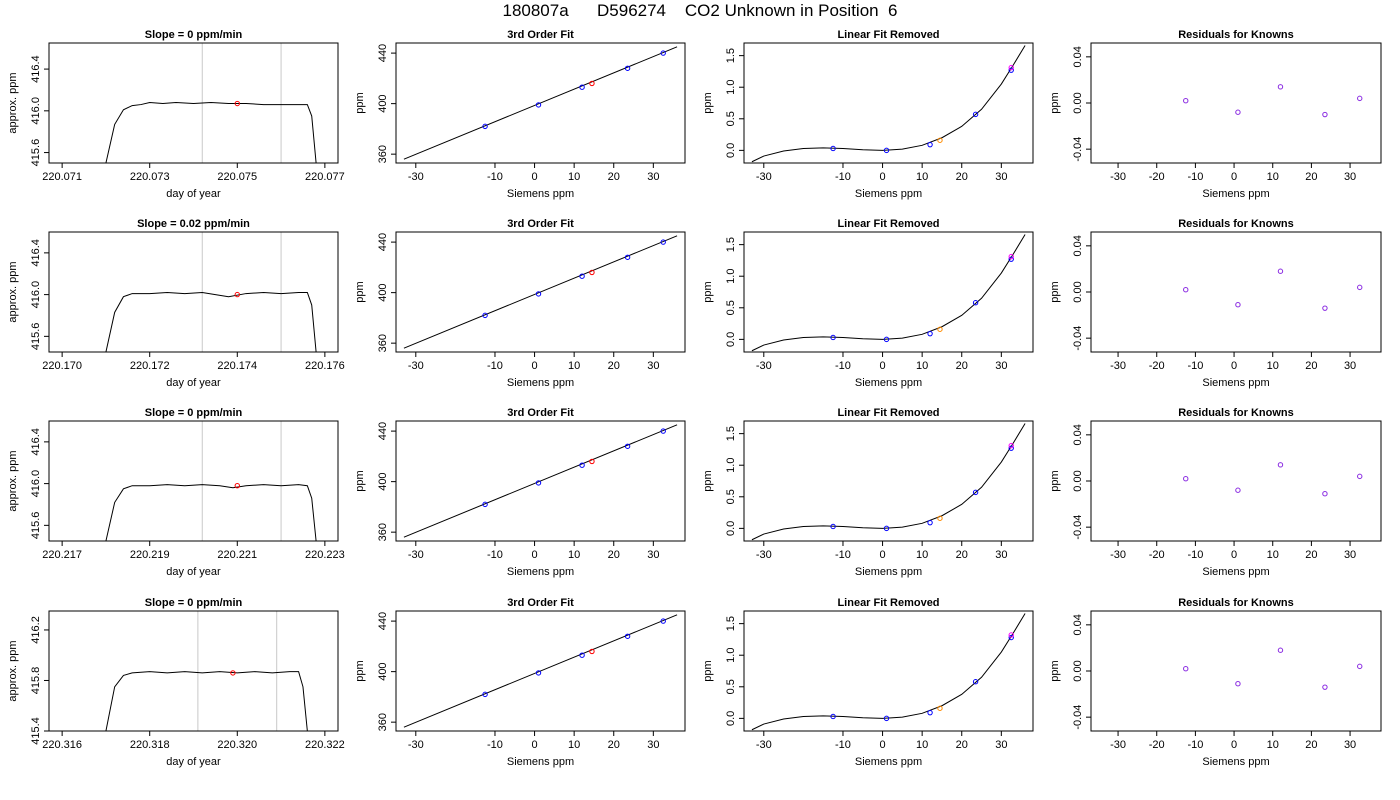 The image size is (1400, 800). Describe the element at coordinates (731, 496) in the screenshot. I see `y-tick-label: 0.5` at that location.